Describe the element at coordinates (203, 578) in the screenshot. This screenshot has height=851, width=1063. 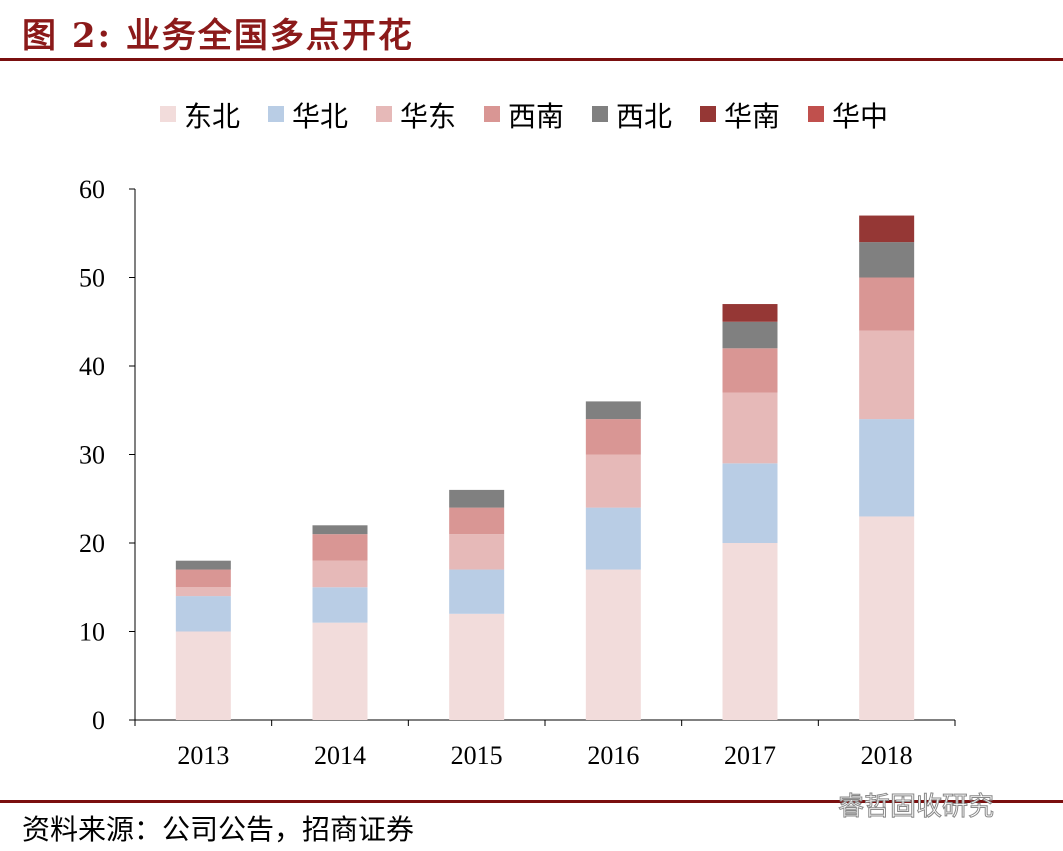
I see `bar-segment-西南-2013` at that location.